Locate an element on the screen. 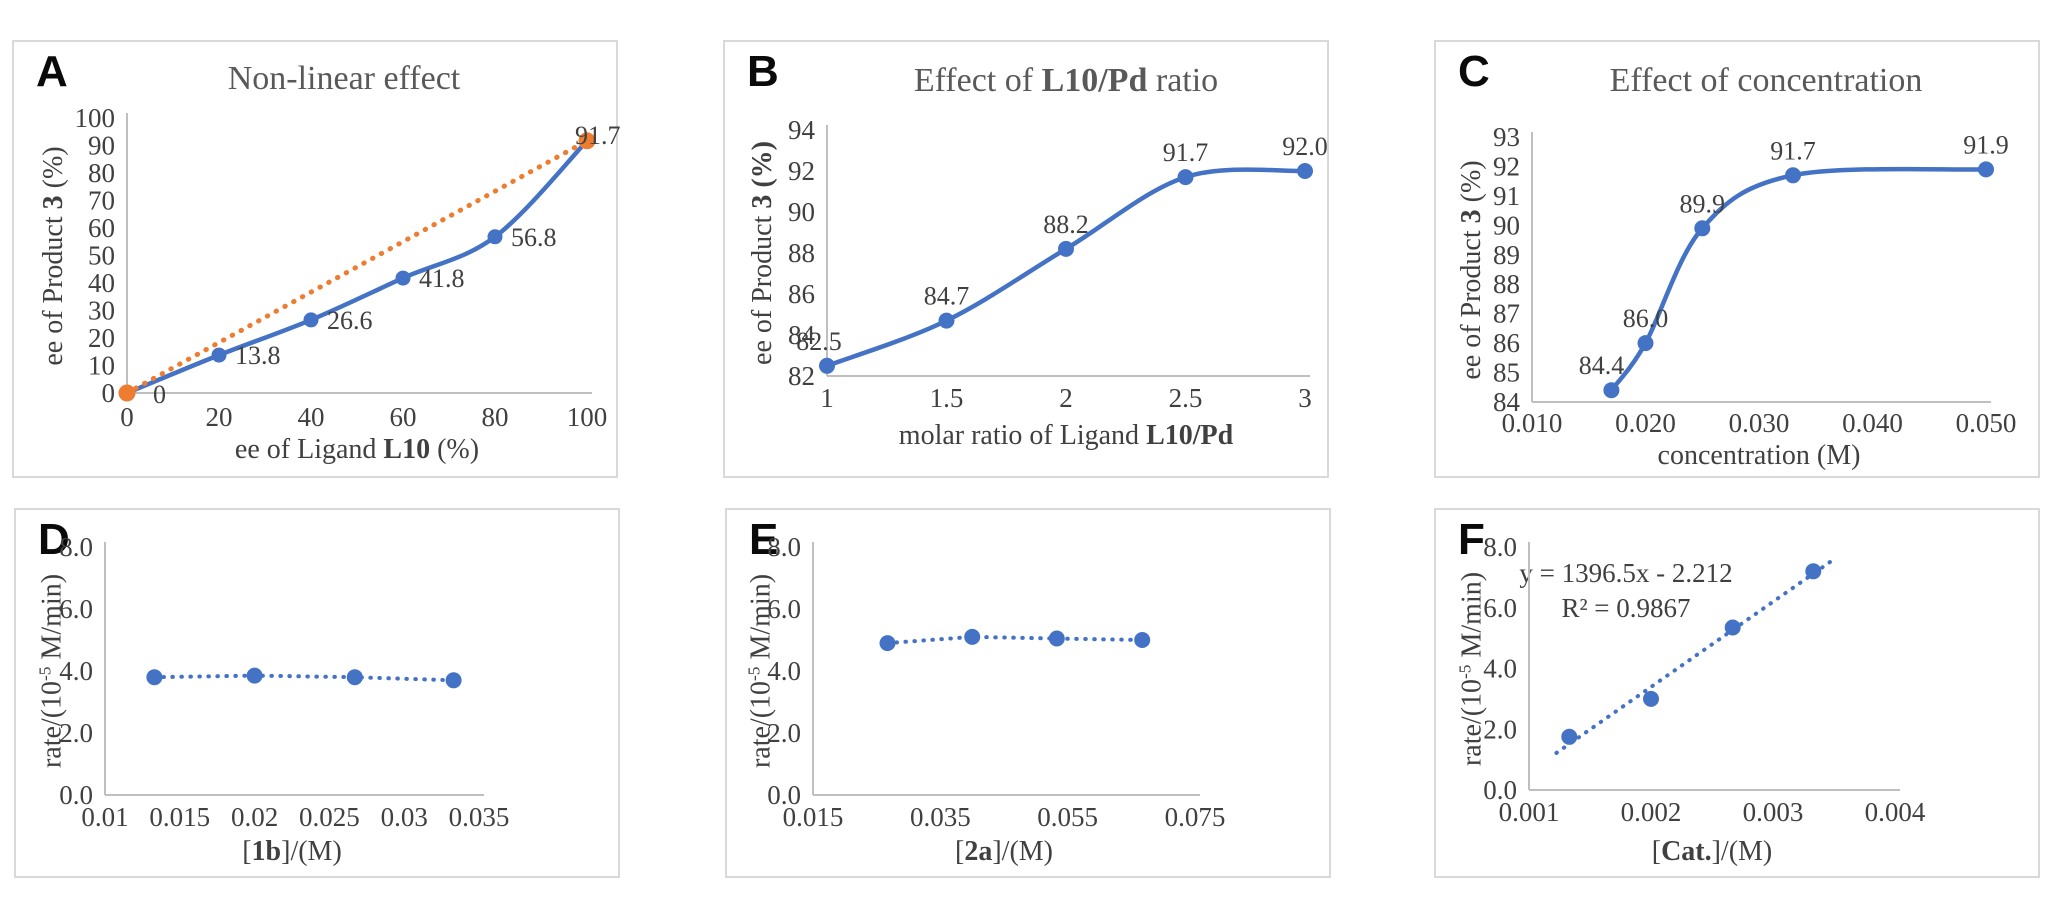  y-tick-label: 87 is located at coordinates (1506, 314).